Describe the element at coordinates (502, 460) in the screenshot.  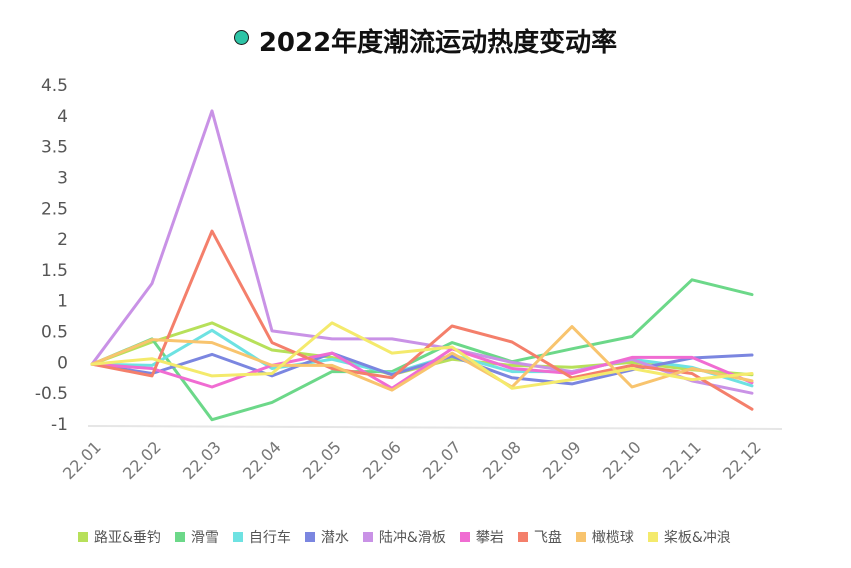
I see `x-tick-label: 22.08` at that location.